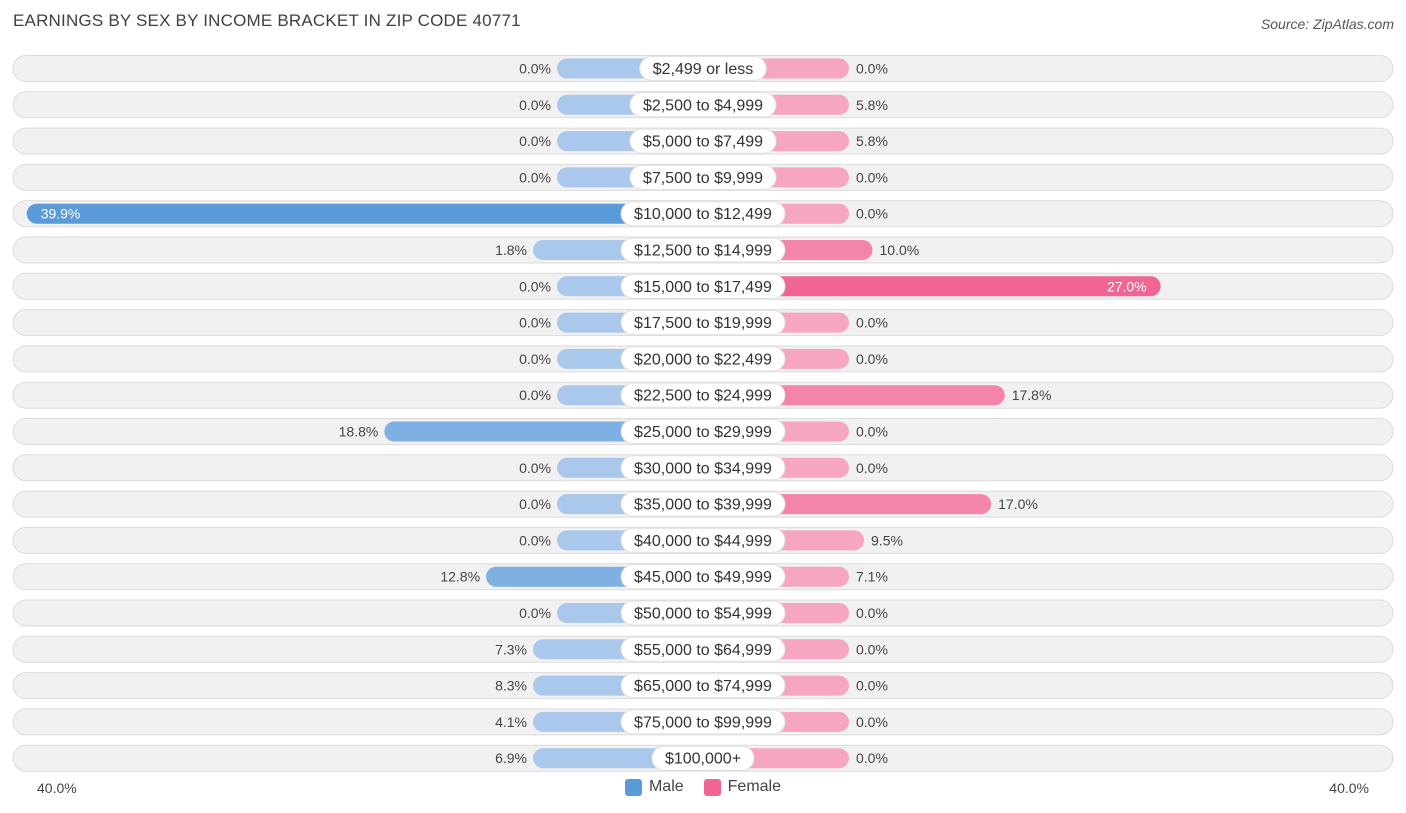  I want to click on female-bar, so click(932, 286).